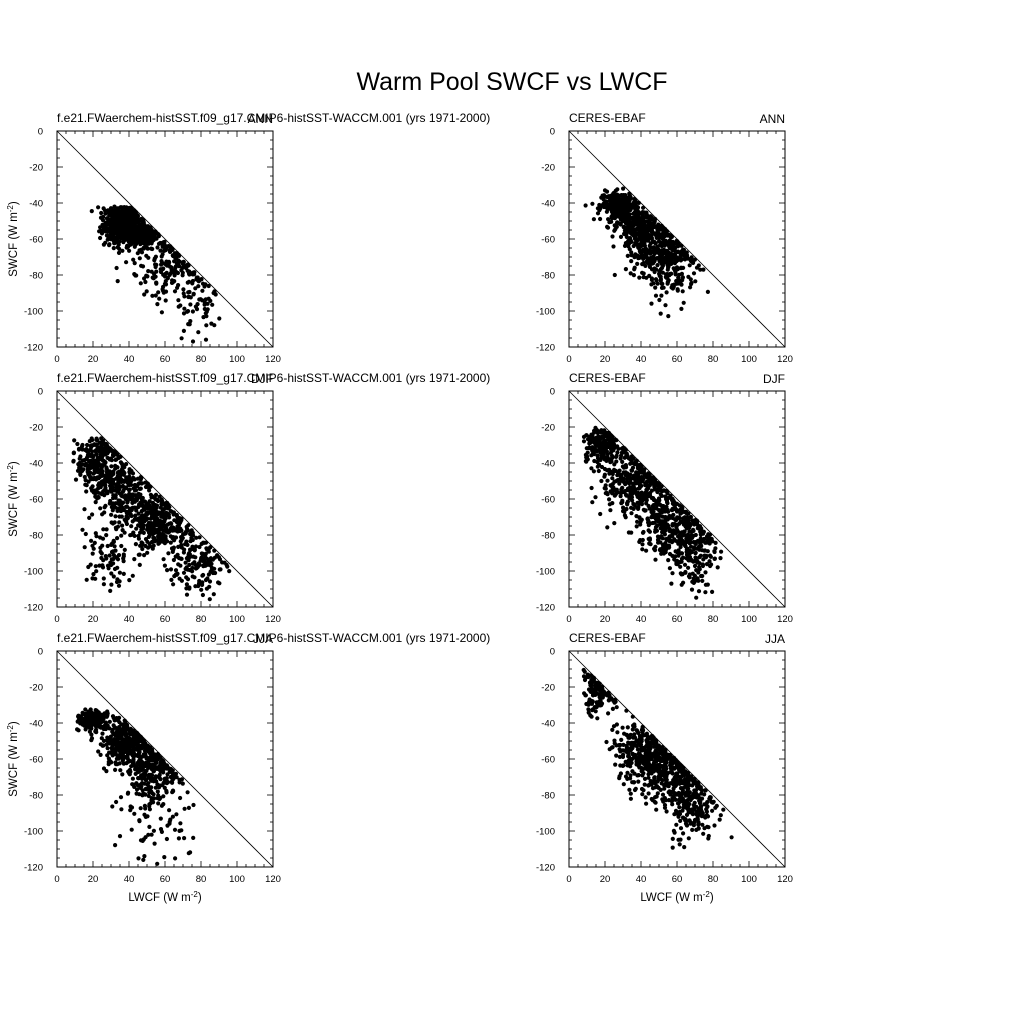 The height and width of the screenshot is (1024, 1024). I want to click on x-tick-label: 60, so click(677, 359).